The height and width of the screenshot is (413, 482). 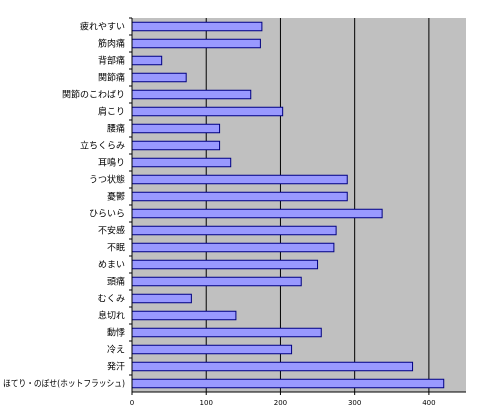 What do you see at coordinates (107, 214) in the screenshot?
I see `category-label: ひらいら` at bounding box center [107, 214].